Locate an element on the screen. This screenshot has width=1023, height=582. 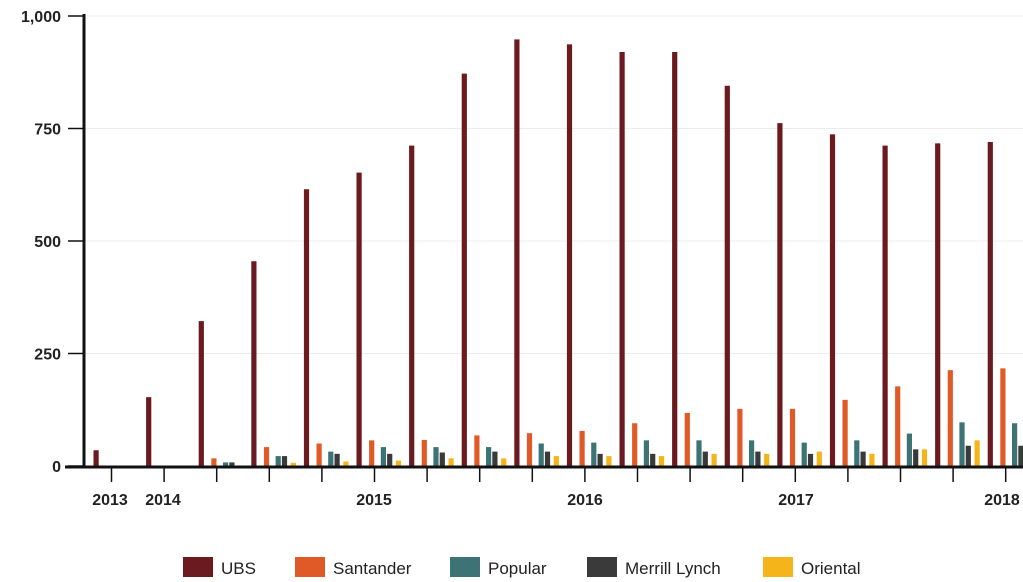
legend-item-oriental: Oriental is located at coordinates (812, 567).